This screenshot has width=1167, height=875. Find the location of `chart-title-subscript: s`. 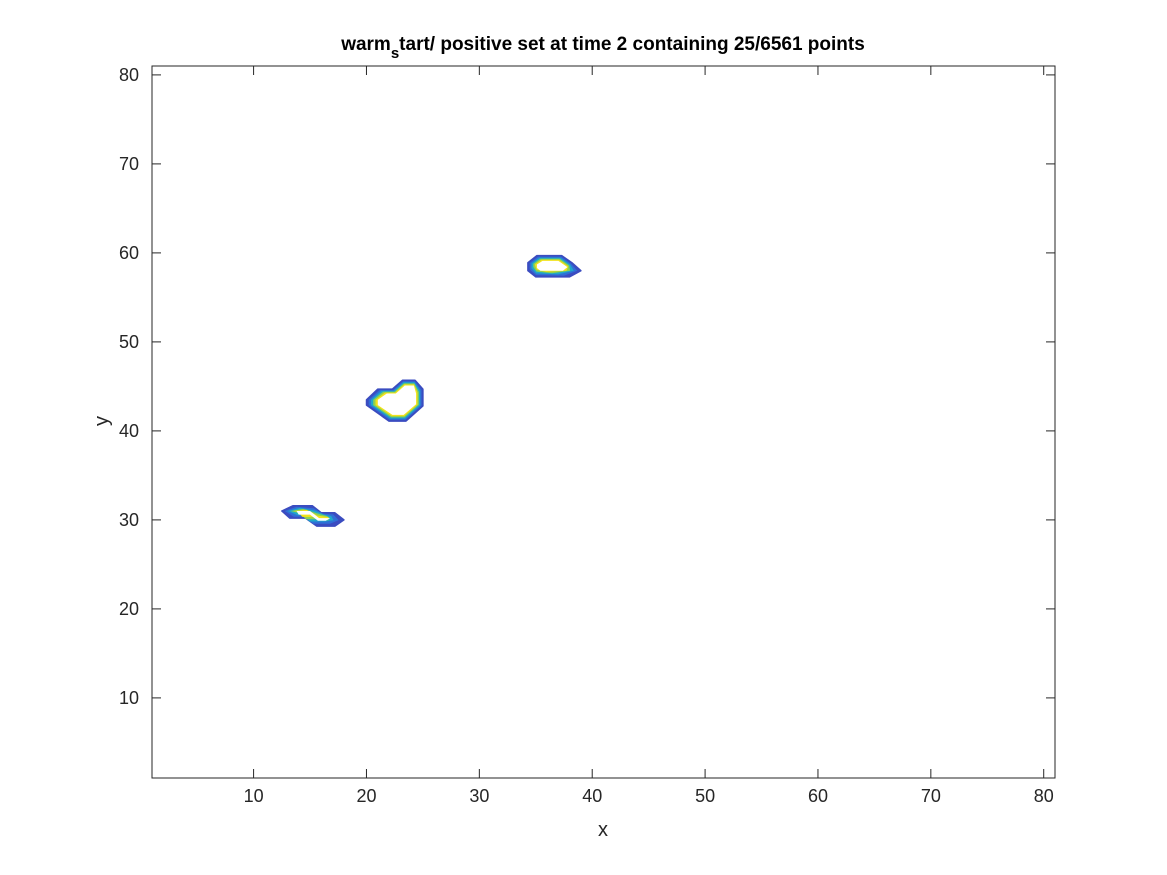

chart-title-subscript: s is located at coordinates (395, 53).